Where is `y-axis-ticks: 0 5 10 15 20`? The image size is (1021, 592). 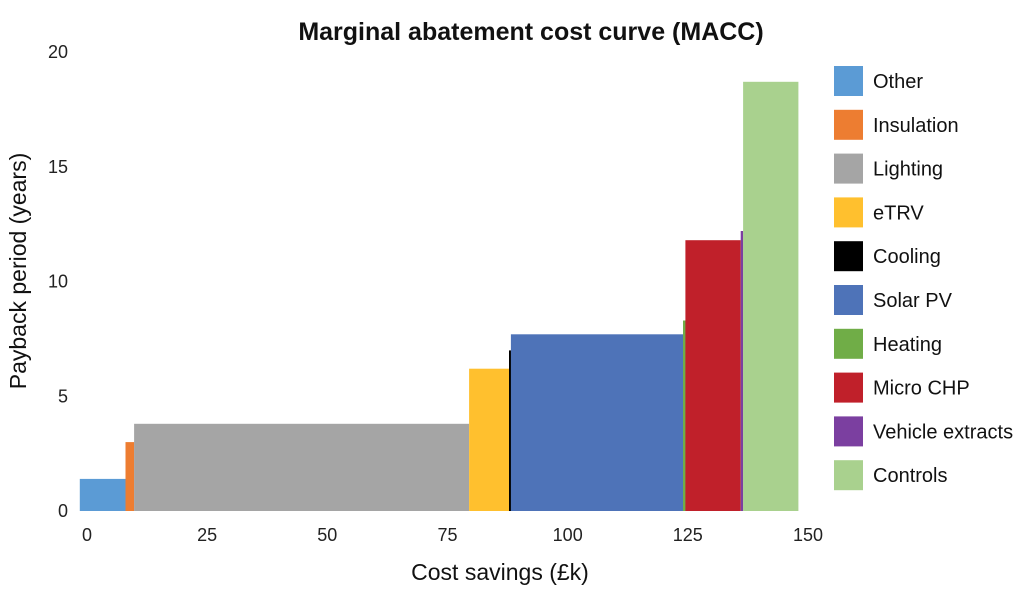
y-axis-ticks: 0 5 10 15 20 is located at coordinates (58, 281).